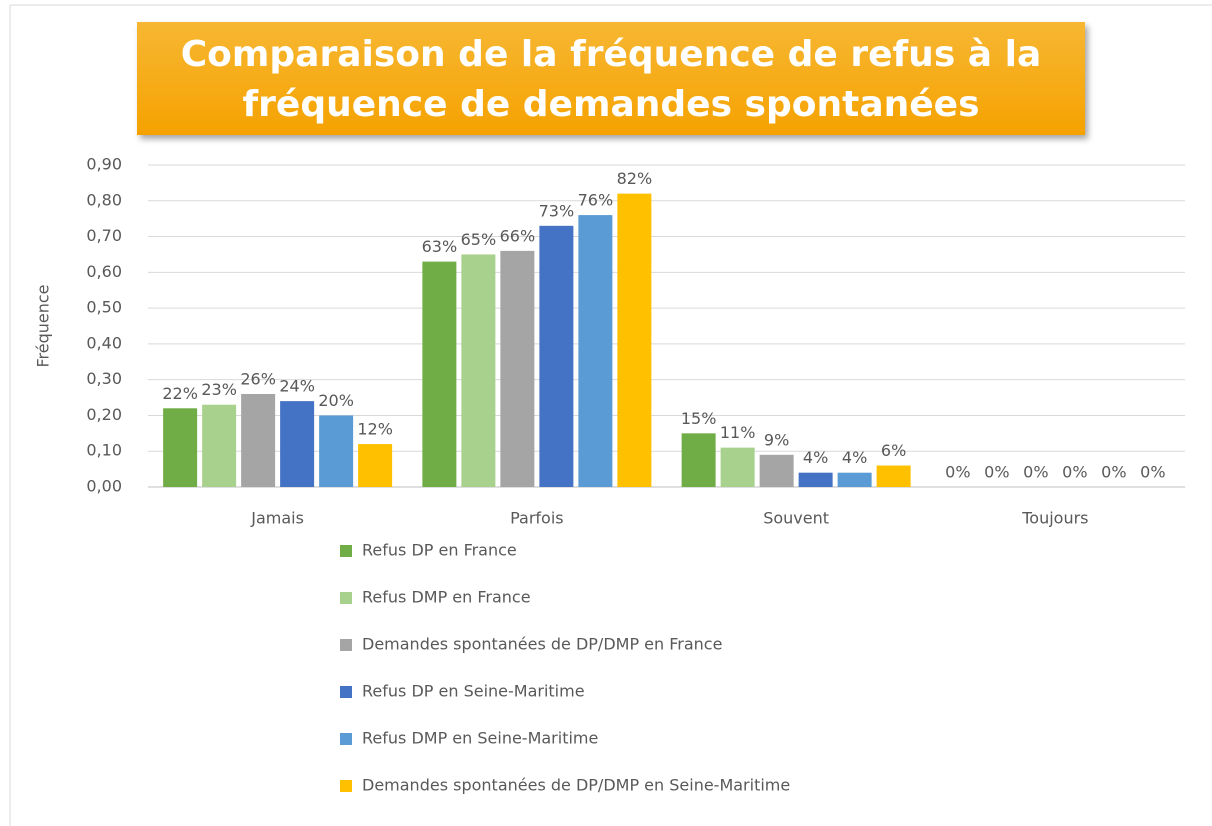  Describe the element at coordinates (446, 597) in the screenshot. I see `legend-label: Refus DMP en France` at that location.